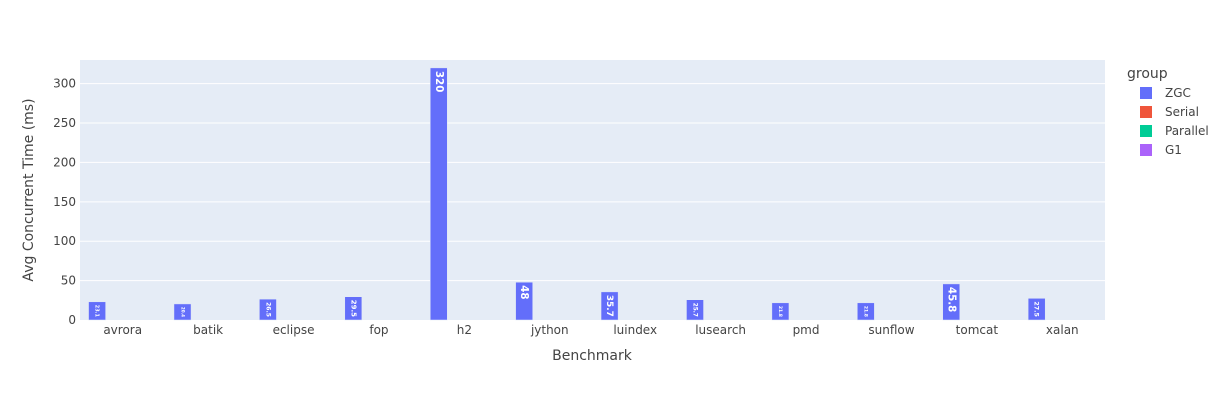  What do you see at coordinates (1062, 330) in the screenshot?
I see `x-tick-label: xalan` at bounding box center [1062, 330].